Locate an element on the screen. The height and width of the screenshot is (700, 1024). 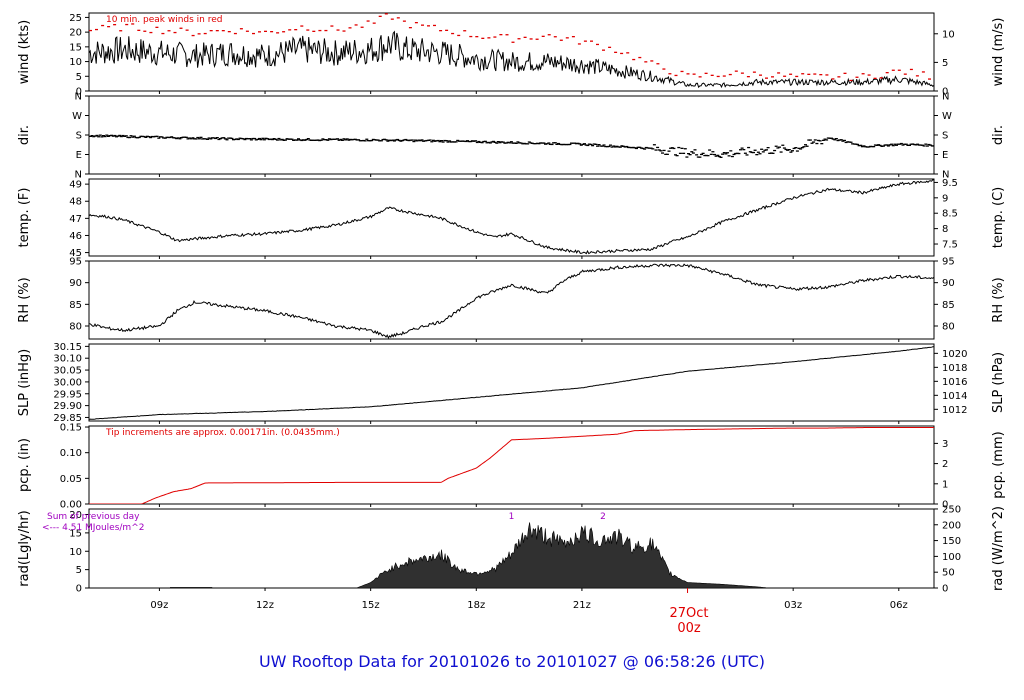
panel-frame is located at coordinates (511, 135).